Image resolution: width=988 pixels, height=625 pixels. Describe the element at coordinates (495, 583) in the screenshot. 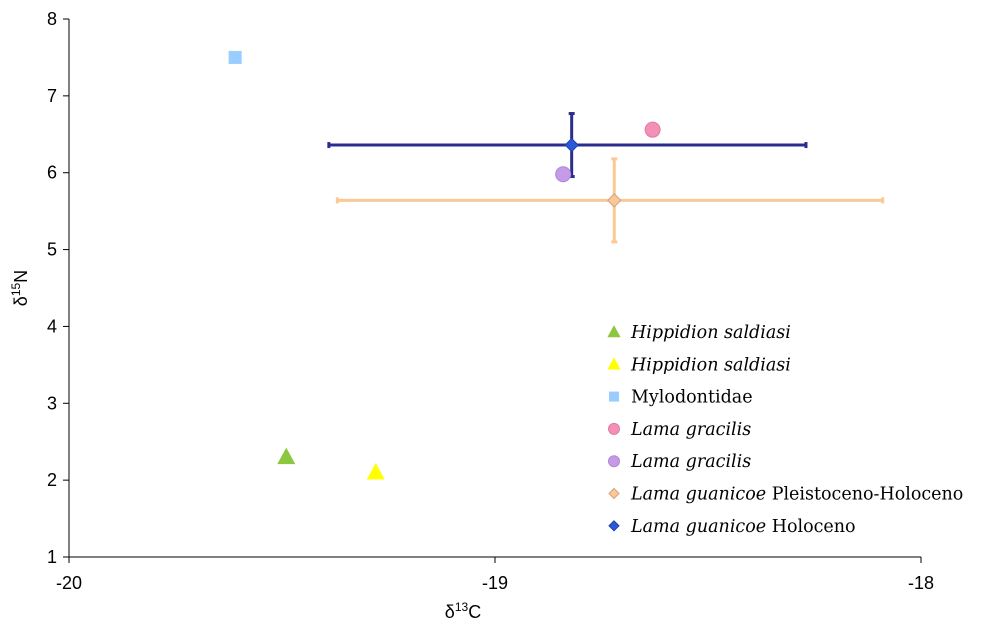

I see `x-tick-label: -19` at that location.